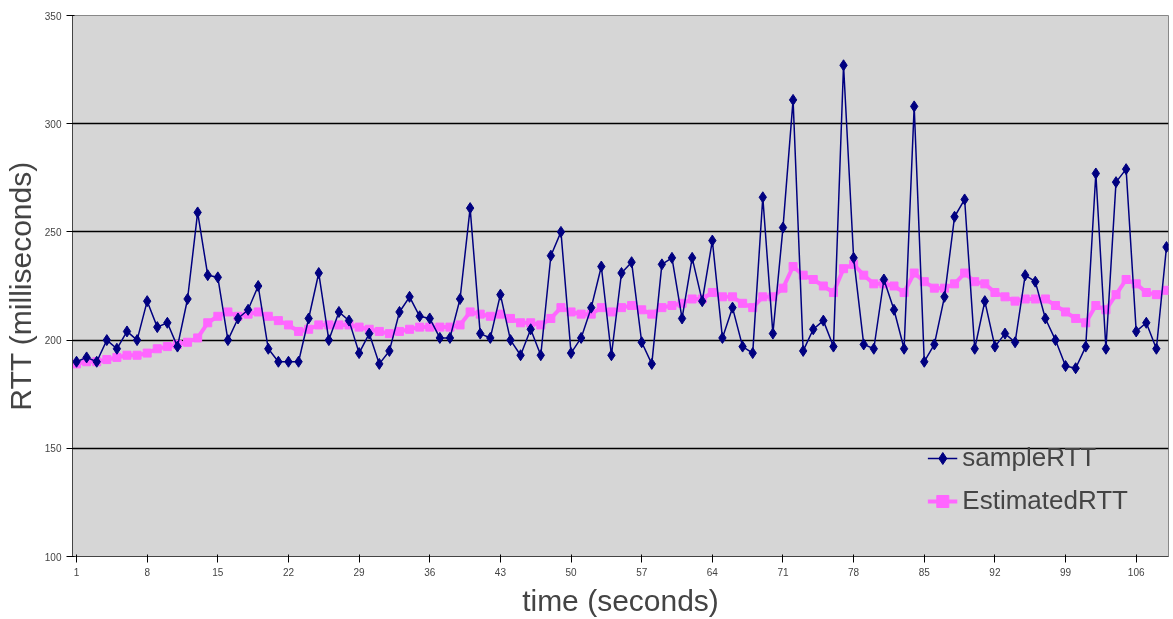 The width and height of the screenshot is (1173, 619). Describe the element at coordinates (53, 16) in the screenshot. I see `y-tick-label: 350` at that location.